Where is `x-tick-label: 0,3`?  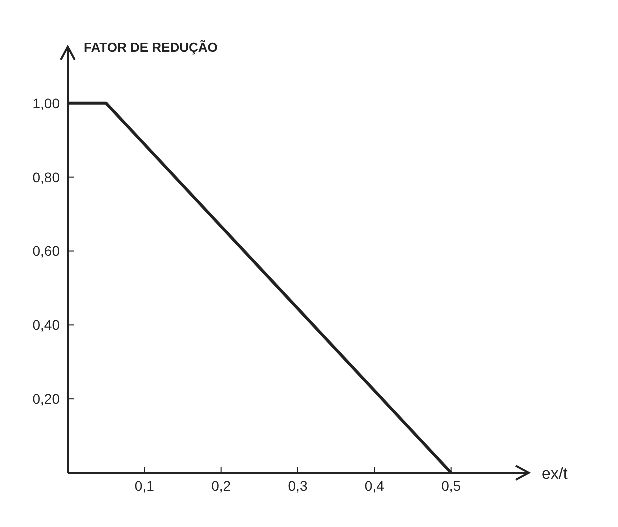 x-tick-label: 0,3 is located at coordinates (298, 486).